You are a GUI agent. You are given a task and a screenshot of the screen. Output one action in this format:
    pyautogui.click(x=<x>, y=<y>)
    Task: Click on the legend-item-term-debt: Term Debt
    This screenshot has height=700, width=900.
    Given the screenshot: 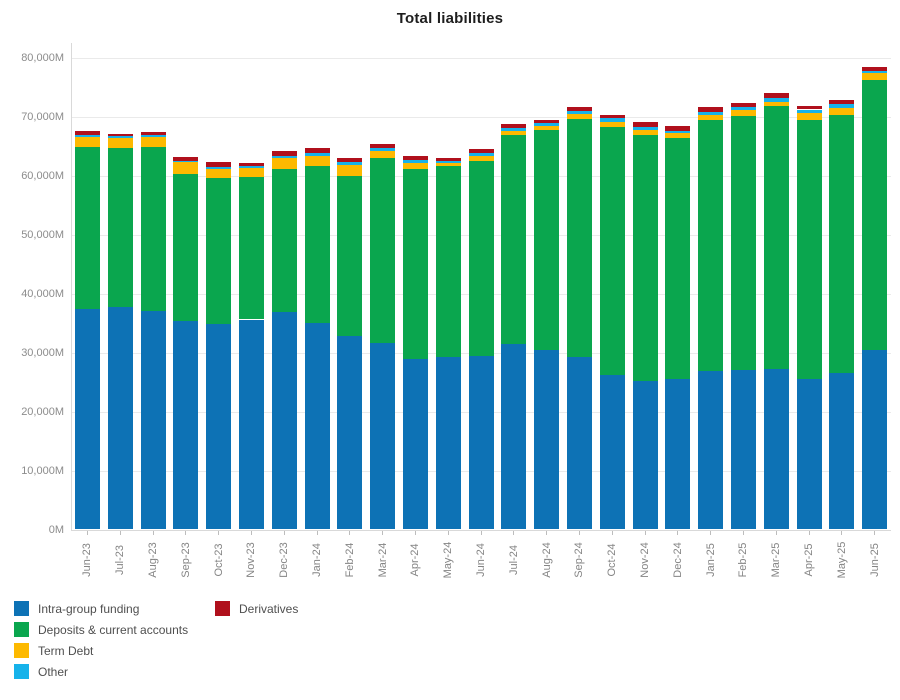 What is the action you would take?
    pyautogui.click(x=101, y=650)
    